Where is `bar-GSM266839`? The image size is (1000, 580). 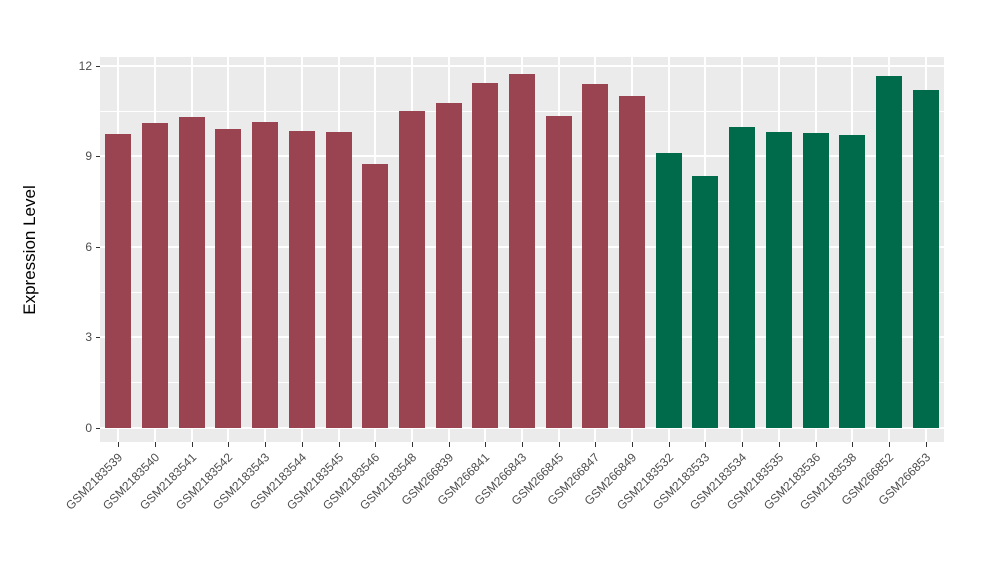
bar-GSM266839 is located at coordinates (448, 265).